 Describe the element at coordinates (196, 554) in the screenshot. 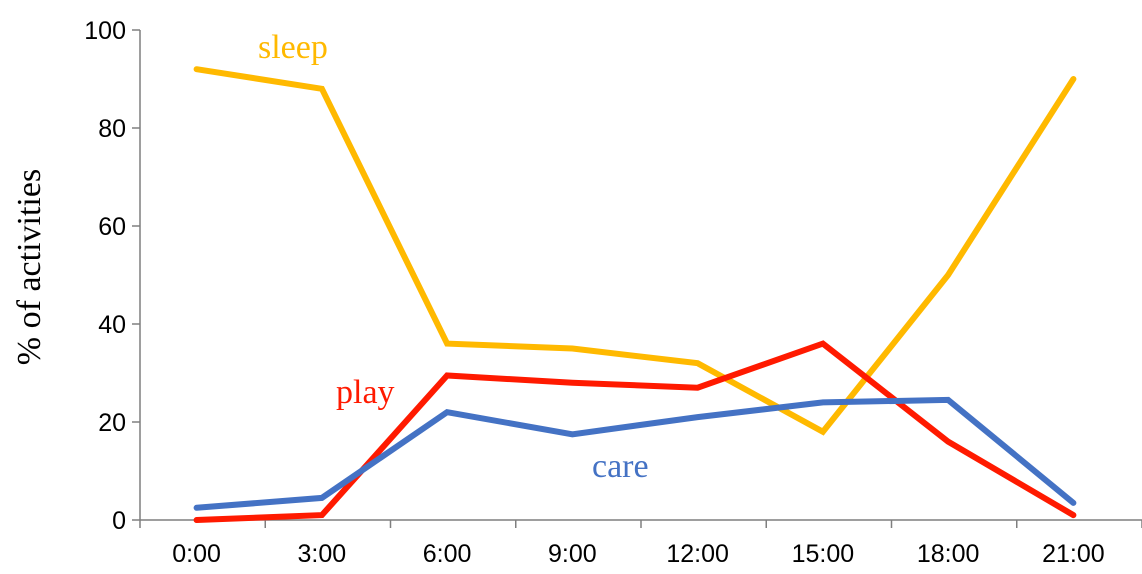

I see `x-tick-label: 0:00` at that location.